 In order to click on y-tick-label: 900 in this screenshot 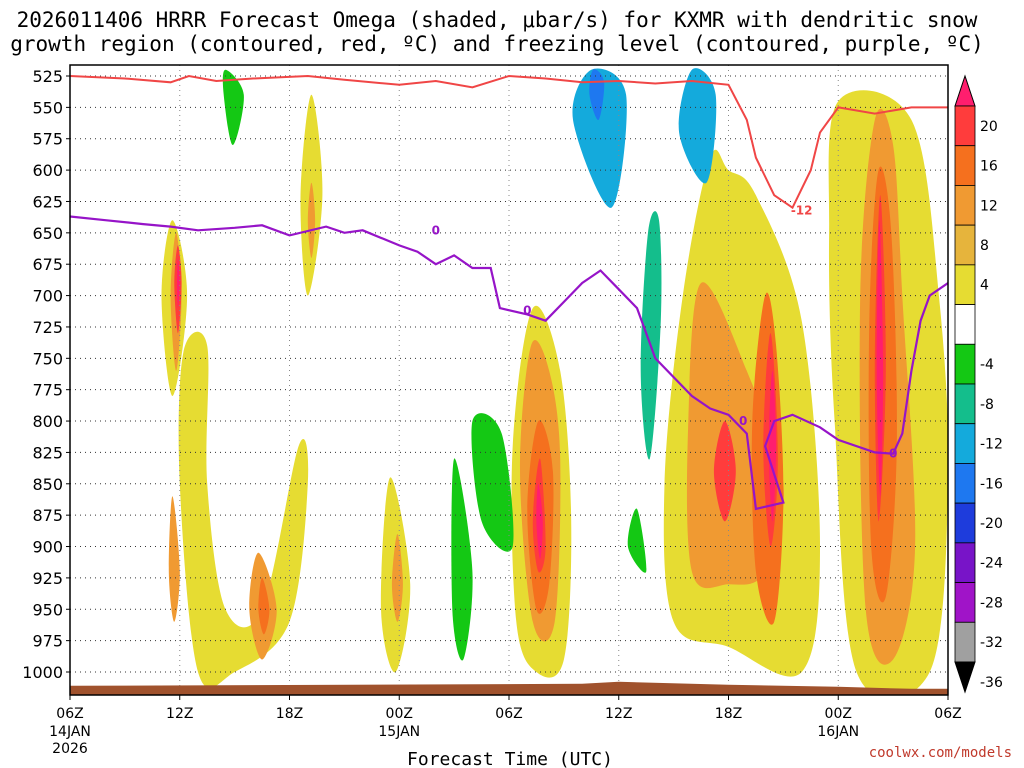, I will do `click(47, 547)`.